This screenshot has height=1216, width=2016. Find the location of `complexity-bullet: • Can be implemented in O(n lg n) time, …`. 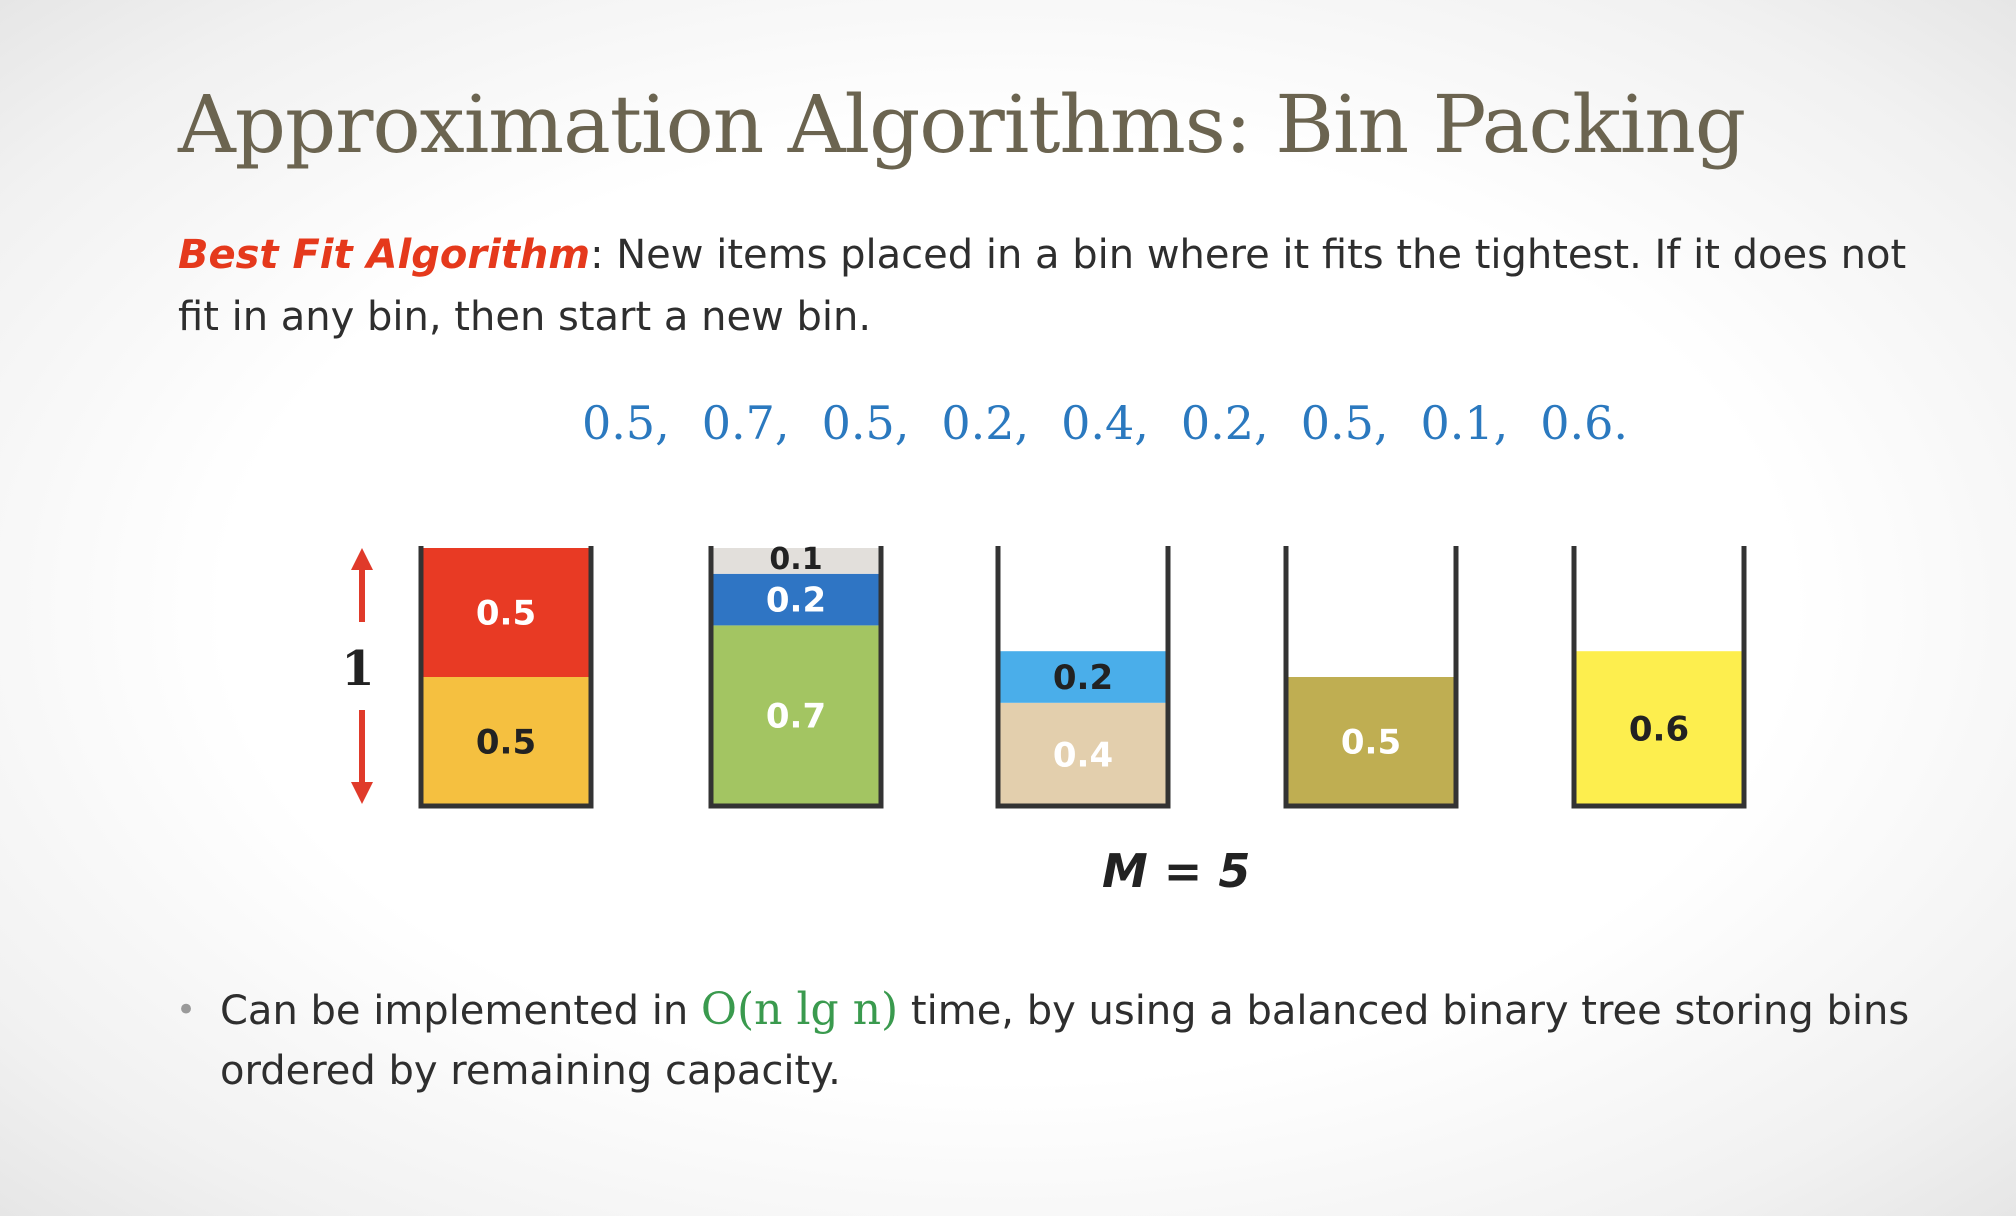

complexity-bullet: • Can be implemented in O(n lg n) time, … is located at coordinates (1066, 1040).